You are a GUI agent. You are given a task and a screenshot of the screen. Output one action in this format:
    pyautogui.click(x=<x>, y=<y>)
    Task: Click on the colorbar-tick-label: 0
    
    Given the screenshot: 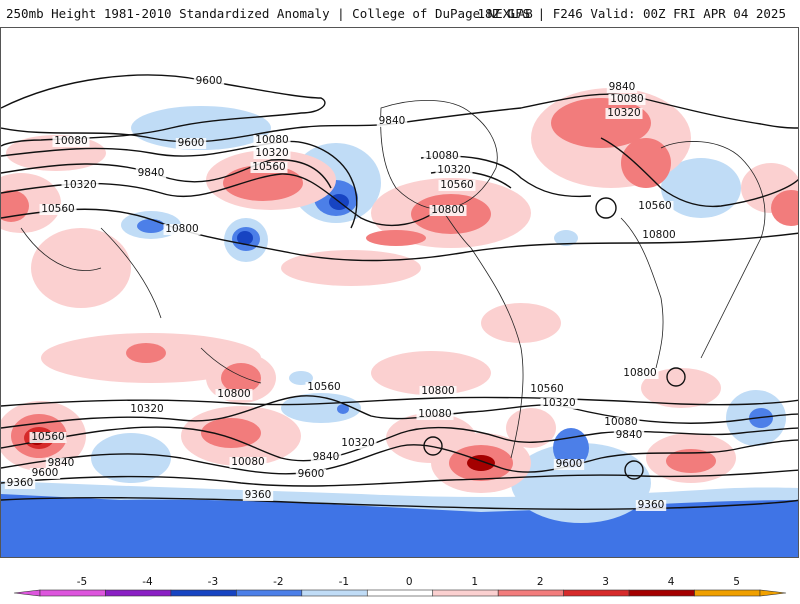 What is the action you would take?
    pyautogui.click(x=409, y=582)
    